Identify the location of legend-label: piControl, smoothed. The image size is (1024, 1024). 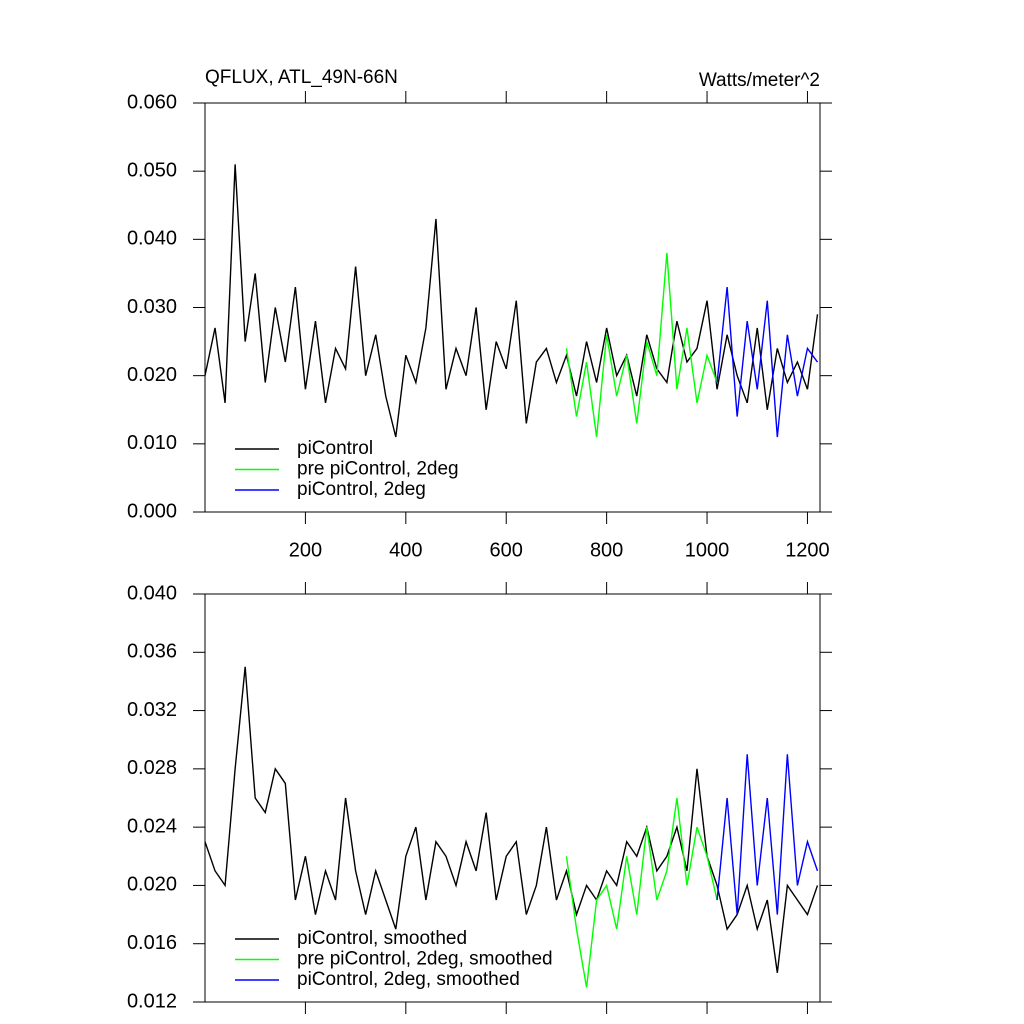
(382, 938).